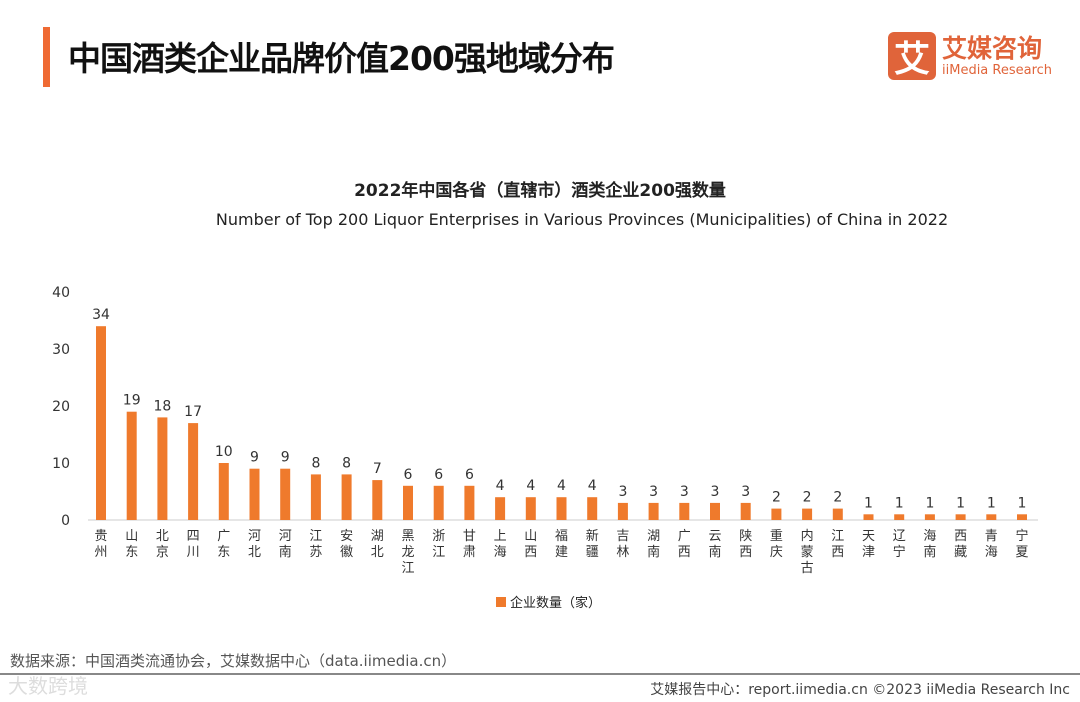 The width and height of the screenshot is (1080, 702). What do you see at coordinates (193, 536) in the screenshot?
I see `x-tick-label: 四` at bounding box center [193, 536].